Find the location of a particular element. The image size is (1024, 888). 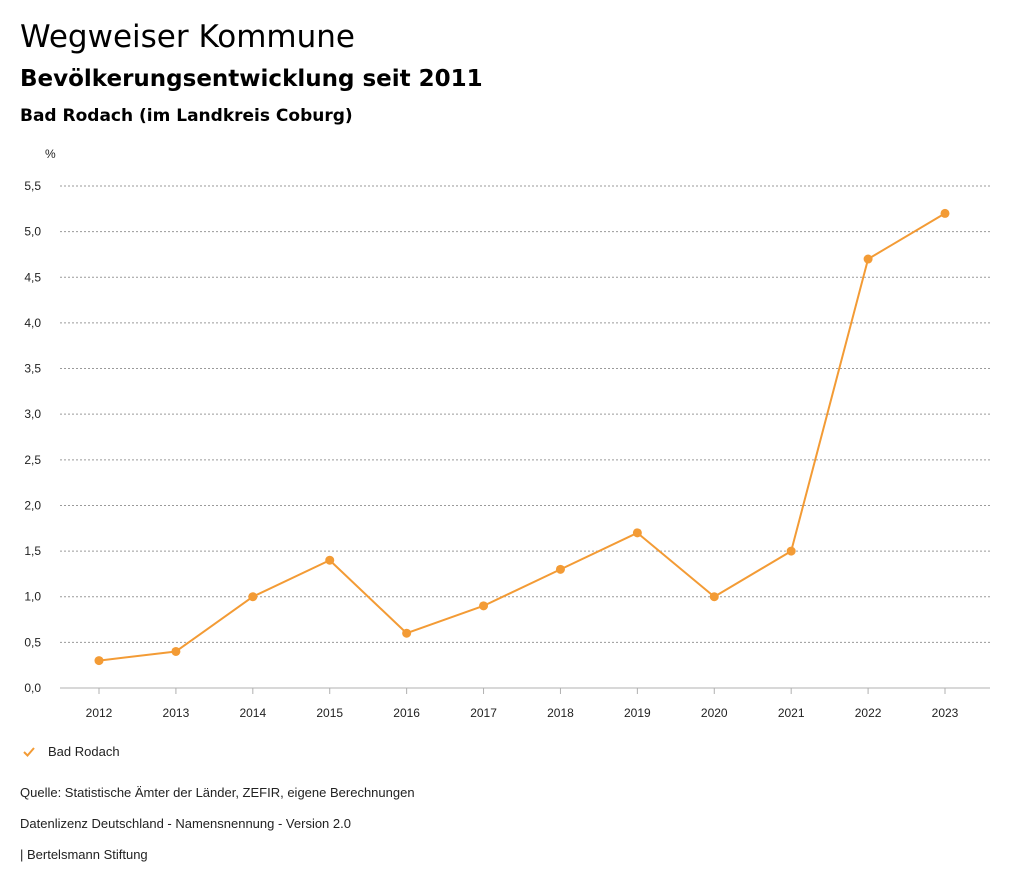

y-tick-label: 3,5 is located at coordinates (32, 369).